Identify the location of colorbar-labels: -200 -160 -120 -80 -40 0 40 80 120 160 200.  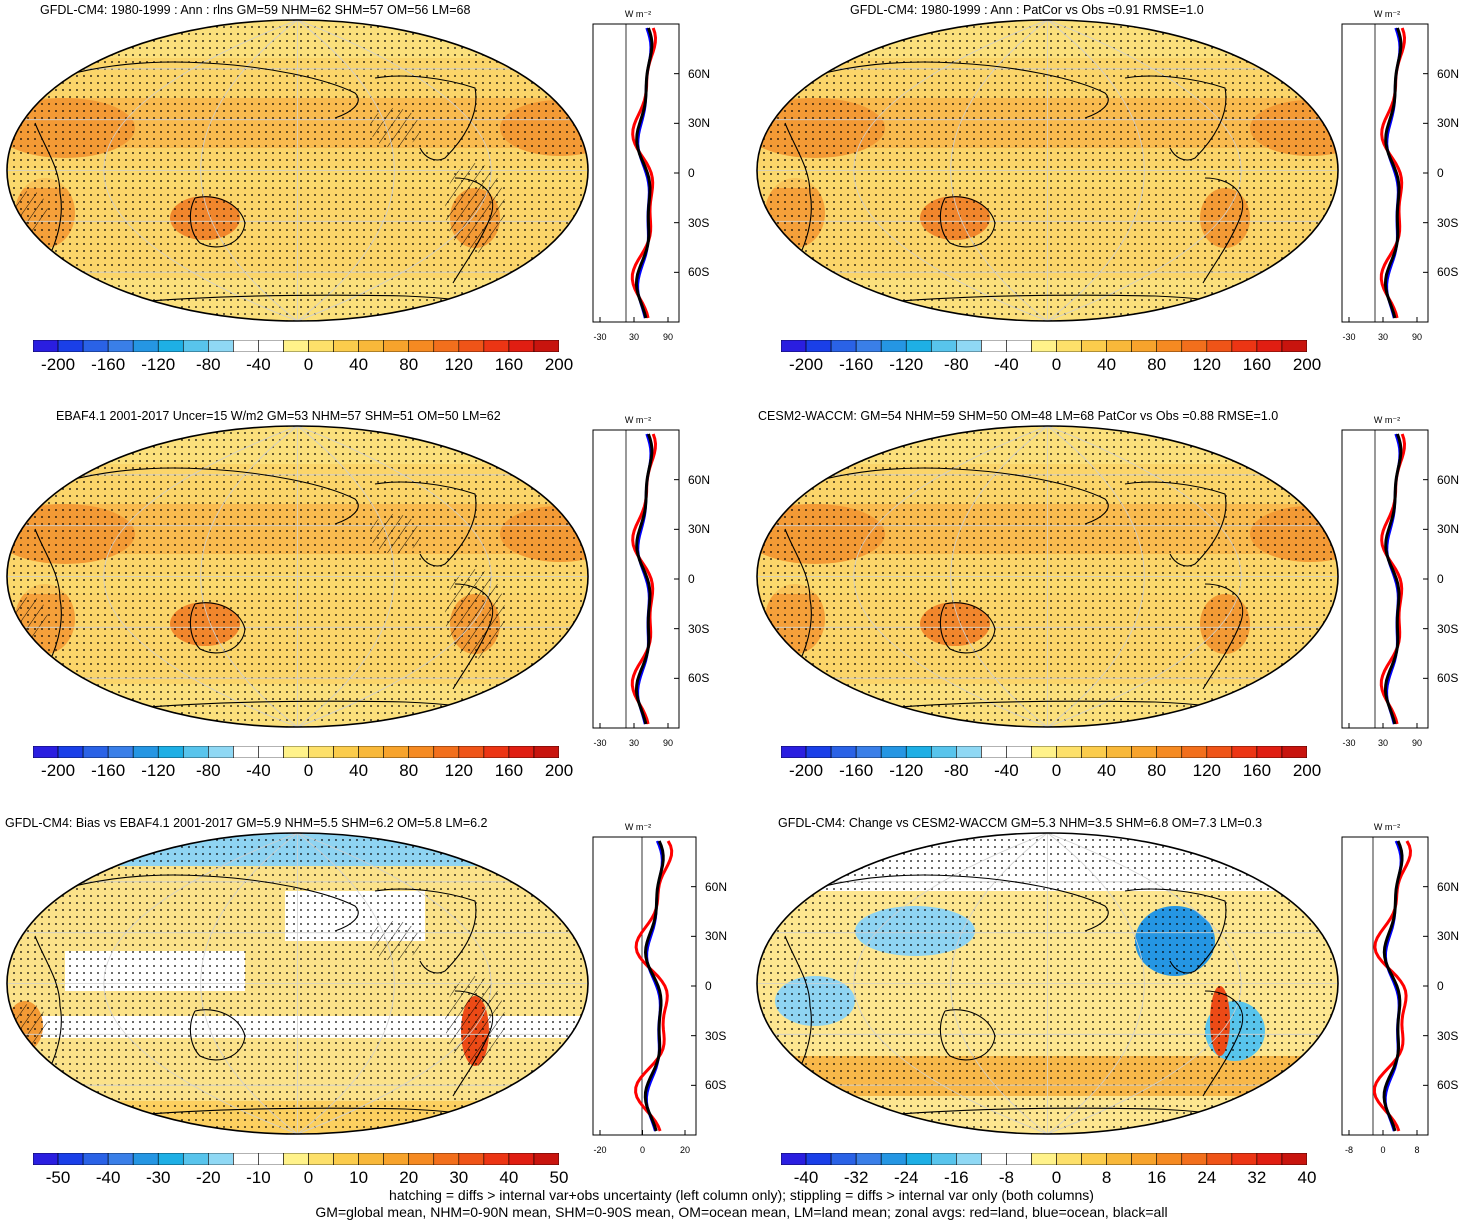
(1051, 366).